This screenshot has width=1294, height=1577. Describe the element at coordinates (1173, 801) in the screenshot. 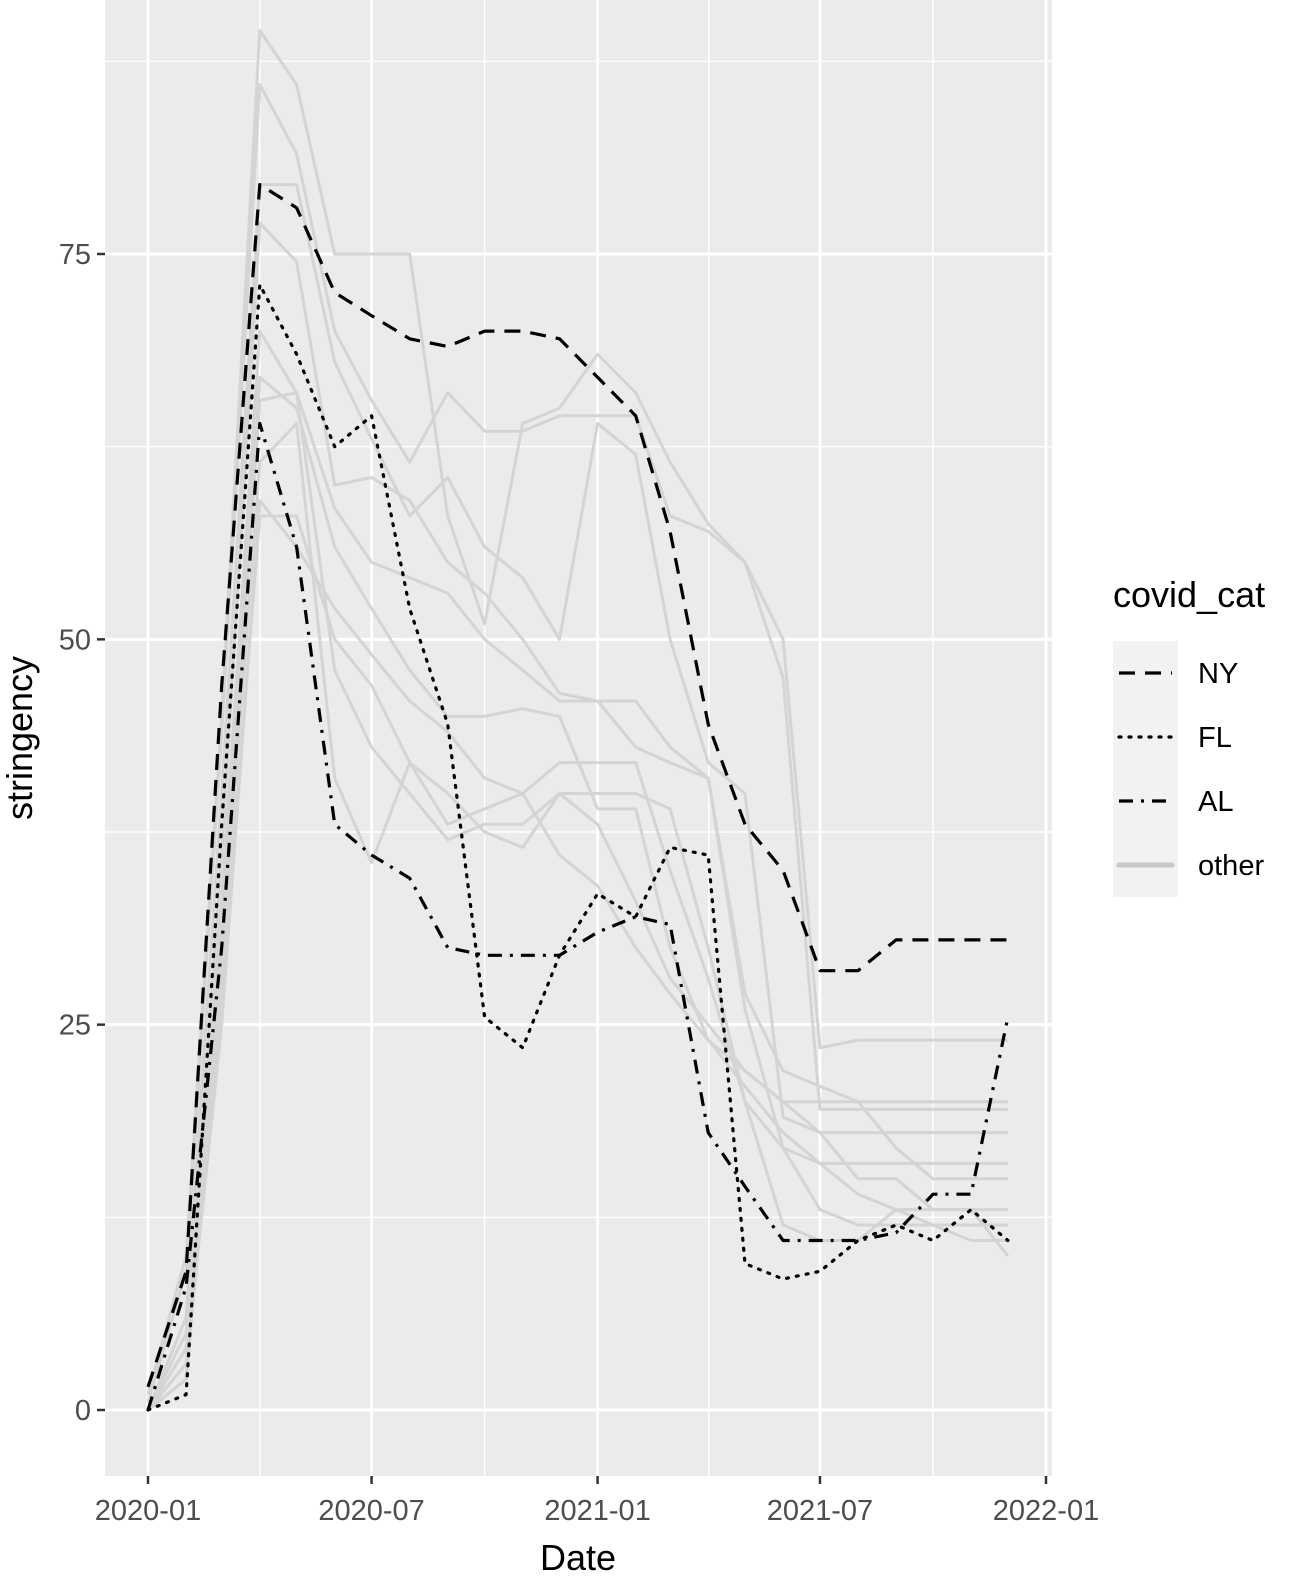

I see `legend-entry-al: AL` at that location.